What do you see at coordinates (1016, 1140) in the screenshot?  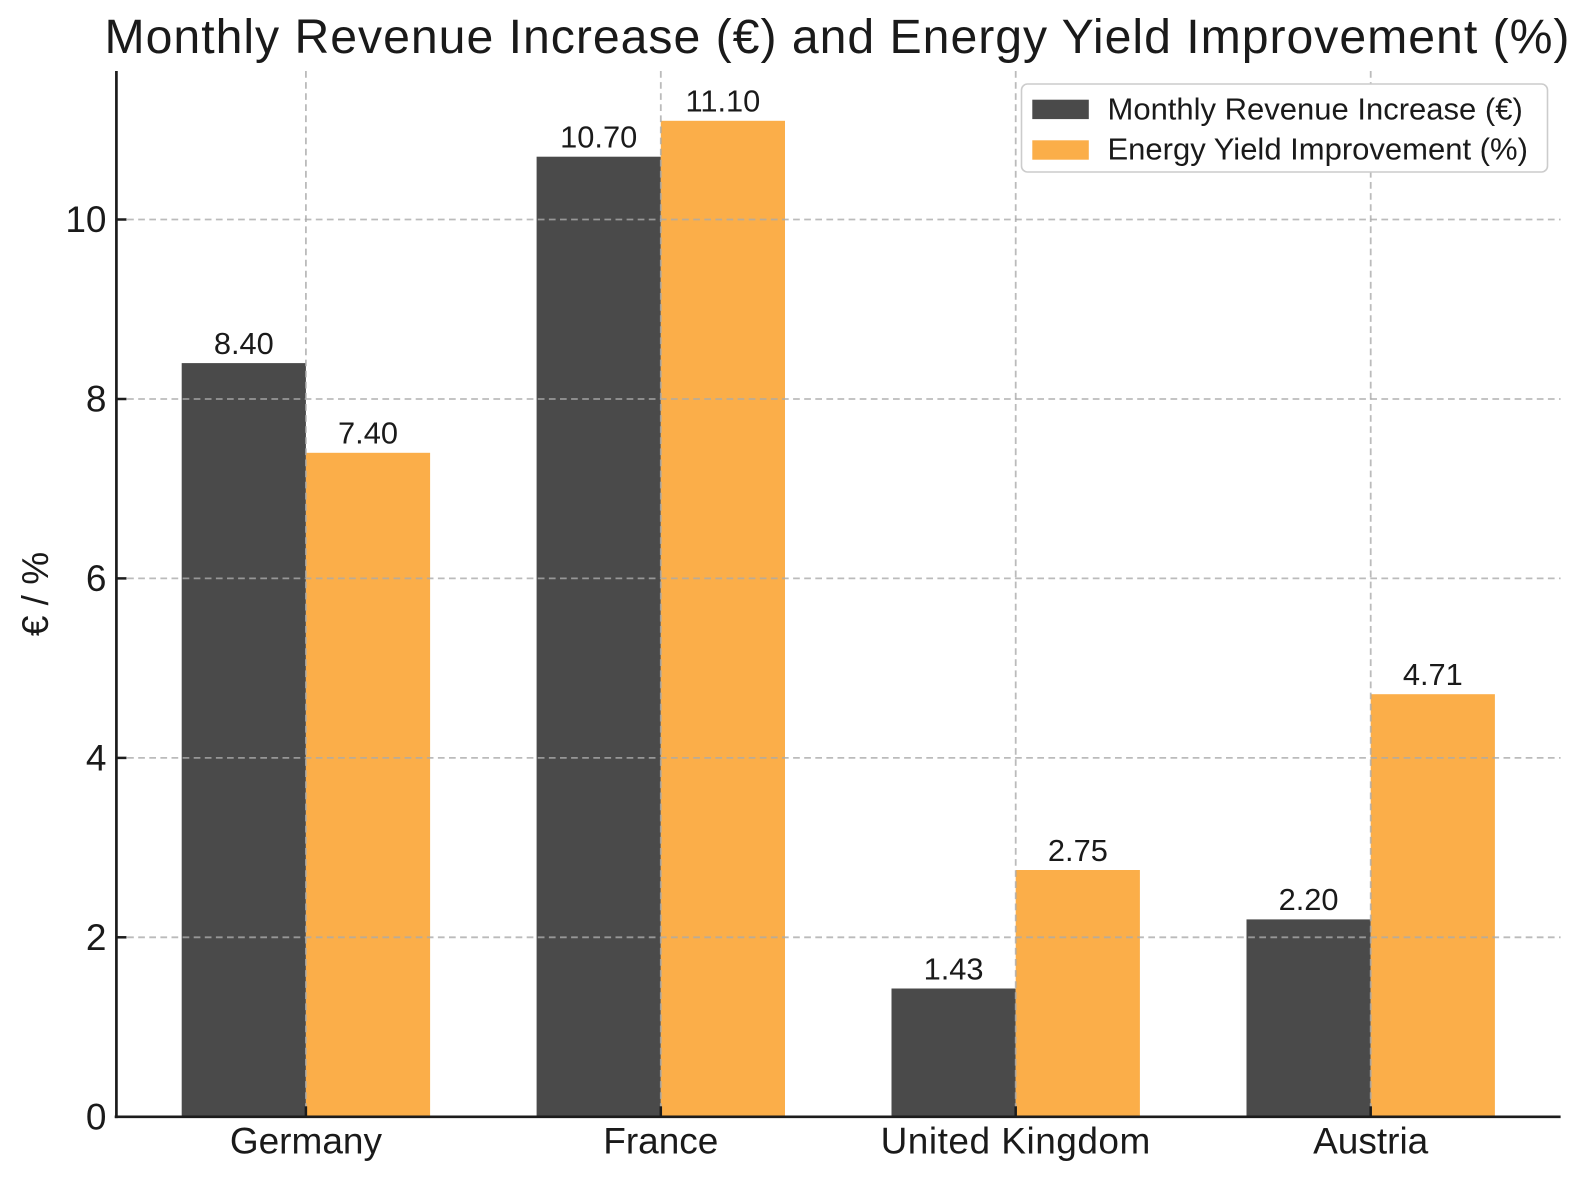 I see `svg-text: United Kingdom` at bounding box center [1016, 1140].